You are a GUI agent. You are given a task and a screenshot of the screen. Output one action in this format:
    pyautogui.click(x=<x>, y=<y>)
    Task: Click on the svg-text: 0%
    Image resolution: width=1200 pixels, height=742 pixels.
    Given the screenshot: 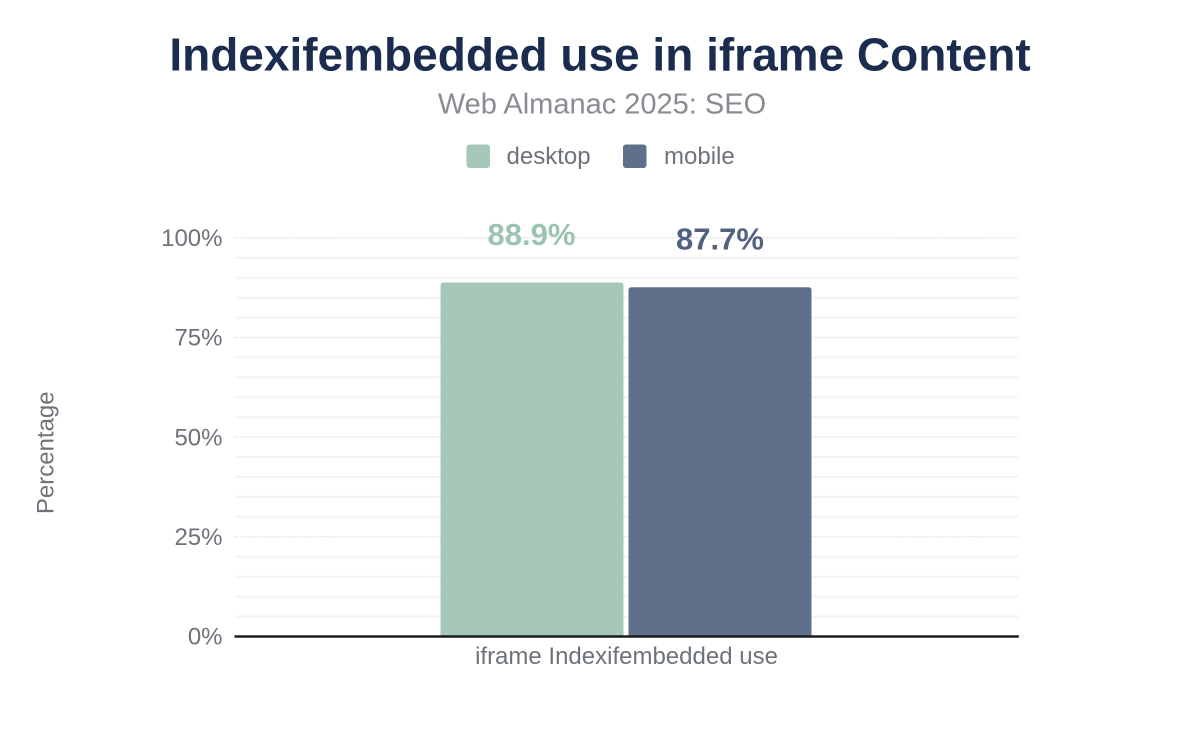 What is the action you would take?
    pyautogui.click(x=205, y=636)
    